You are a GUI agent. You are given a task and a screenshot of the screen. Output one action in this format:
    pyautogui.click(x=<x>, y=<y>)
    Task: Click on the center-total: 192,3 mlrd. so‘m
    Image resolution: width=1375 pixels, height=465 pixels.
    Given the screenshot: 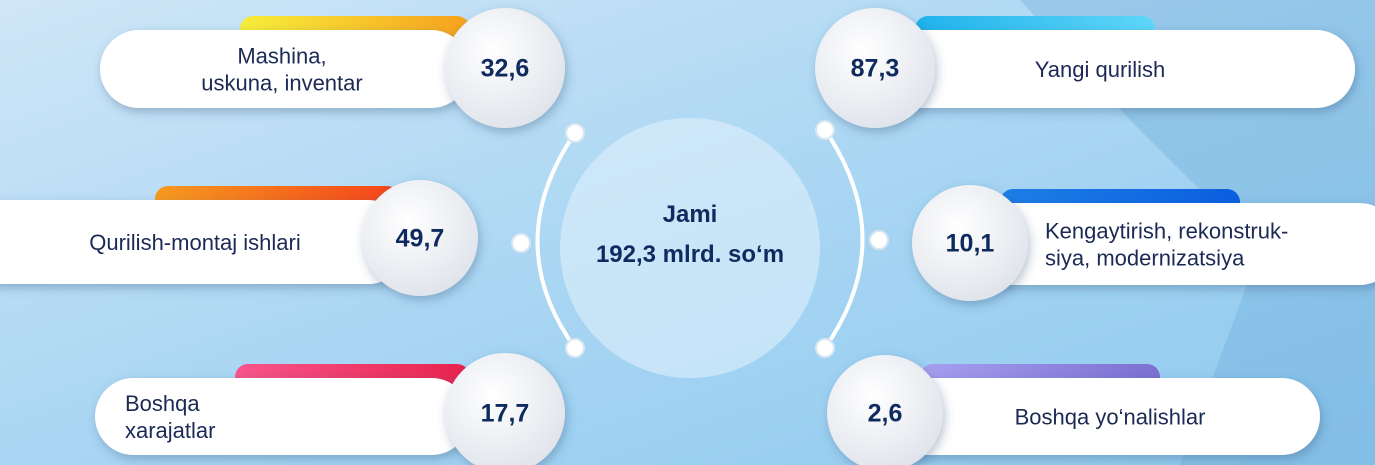 What is the action you would take?
    pyautogui.click(x=690, y=254)
    